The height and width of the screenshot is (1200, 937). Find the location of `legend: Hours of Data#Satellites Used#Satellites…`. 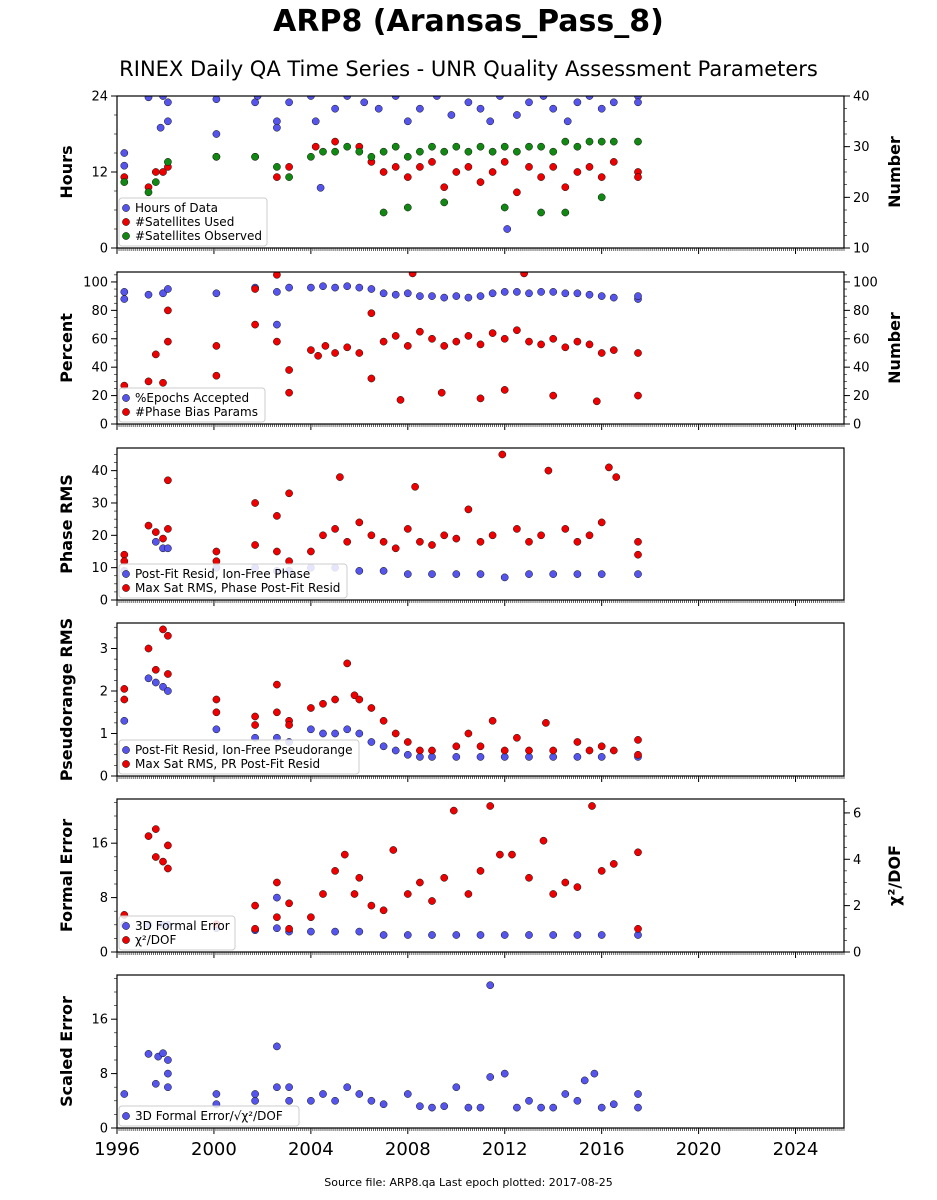

legend: Hours of Data#Satellites Used#Satellites… is located at coordinates (193, 222).